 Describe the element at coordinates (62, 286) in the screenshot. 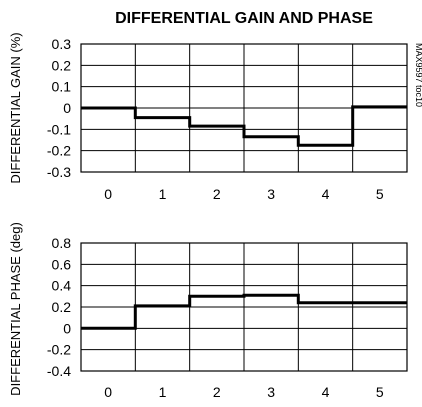

I see `phase-y-tick: 0.4` at that location.